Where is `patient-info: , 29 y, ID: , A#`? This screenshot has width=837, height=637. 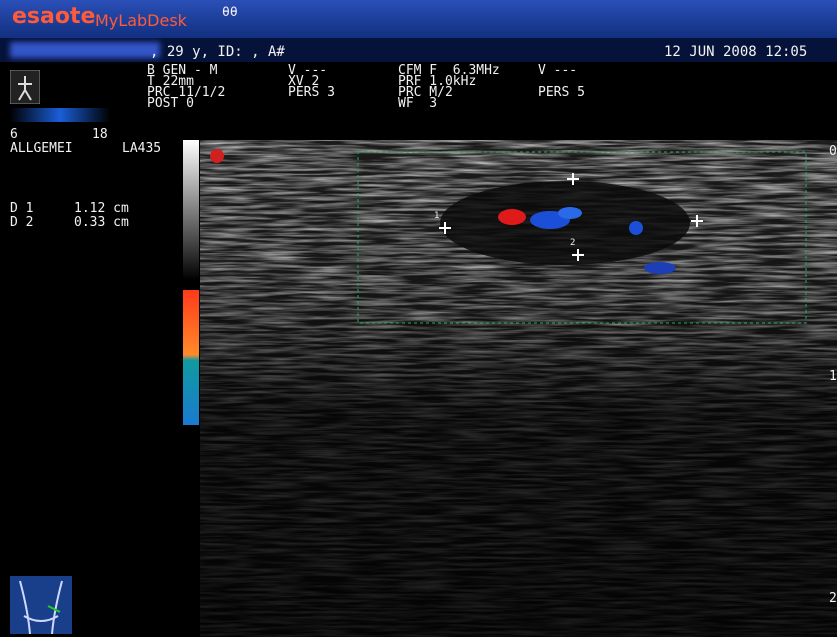
patient-info: , 29 y, ID: , A# is located at coordinates (217, 52).